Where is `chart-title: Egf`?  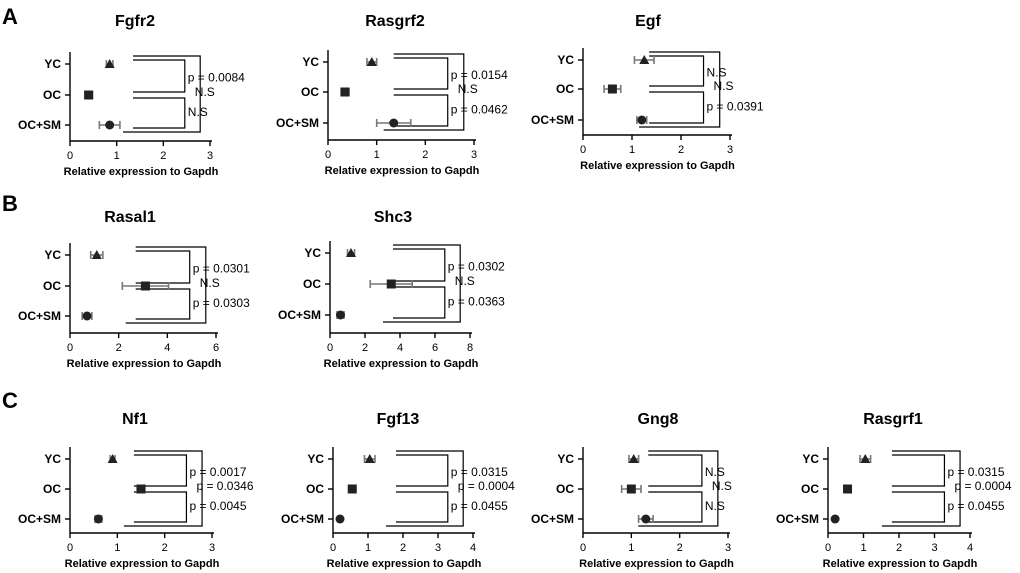 chart-title: Egf is located at coordinates (648, 21).